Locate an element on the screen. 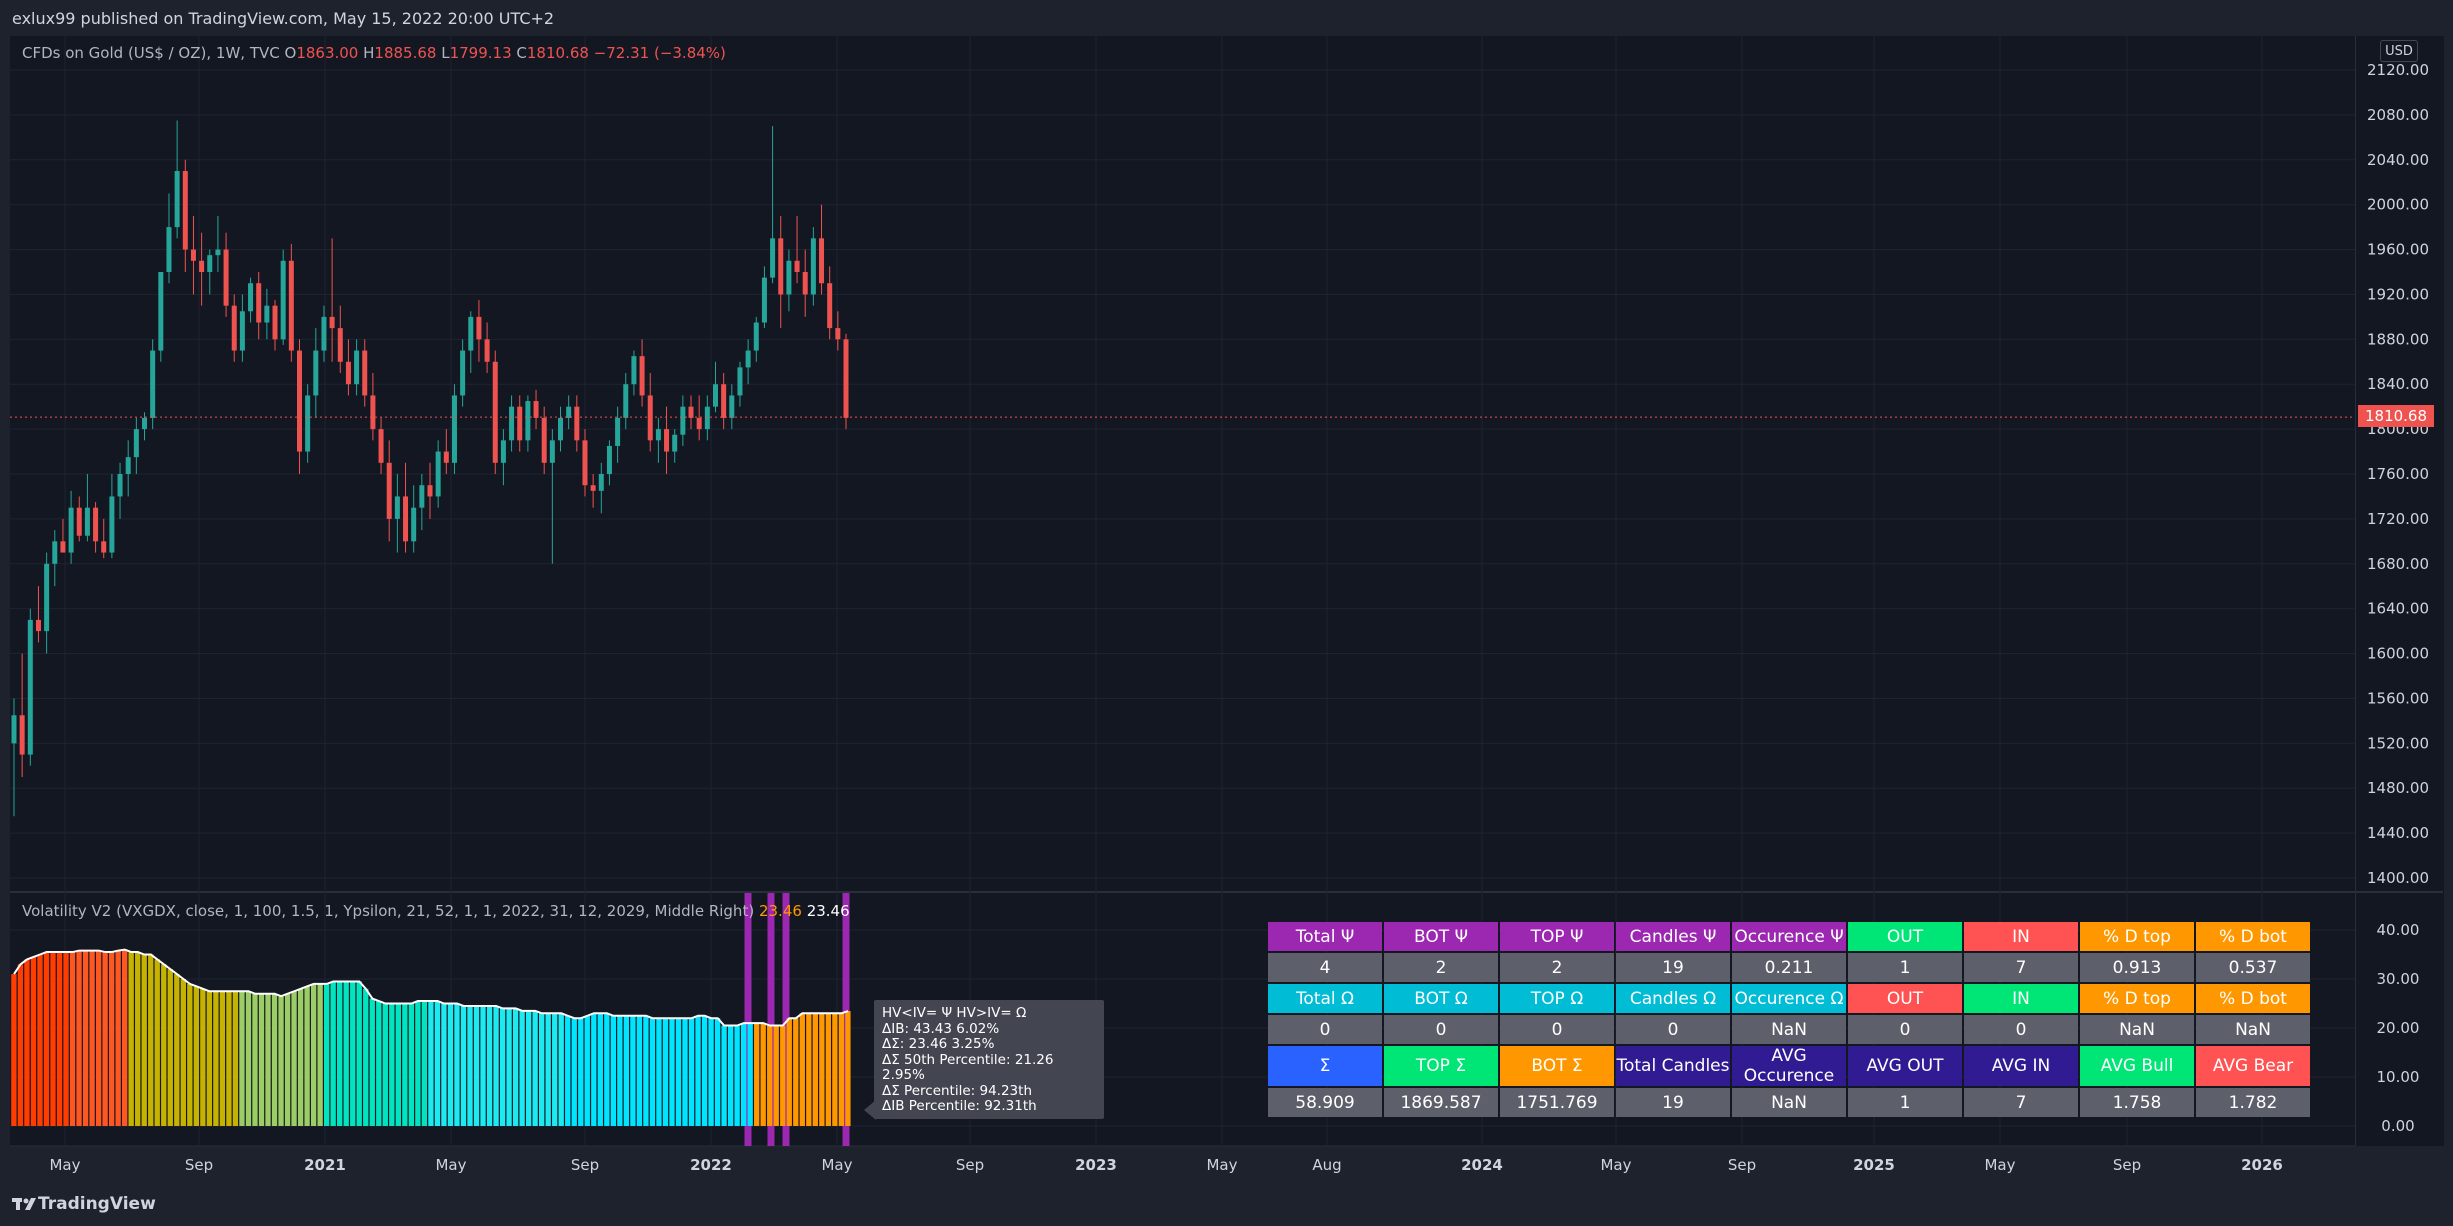  table-cell: % D bot is located at coordinates (2253, 998).